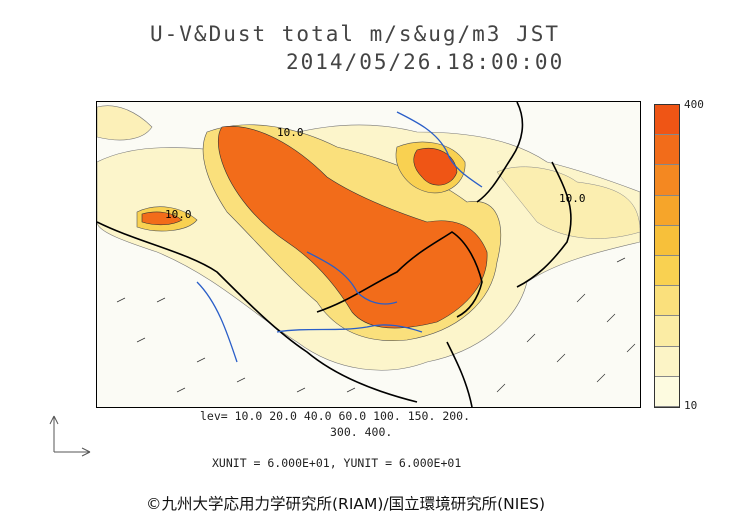  Describe the element at coordinates (361, 432) in the screenshot. I see `contour-levels-cont: 300. 400.` at that location.